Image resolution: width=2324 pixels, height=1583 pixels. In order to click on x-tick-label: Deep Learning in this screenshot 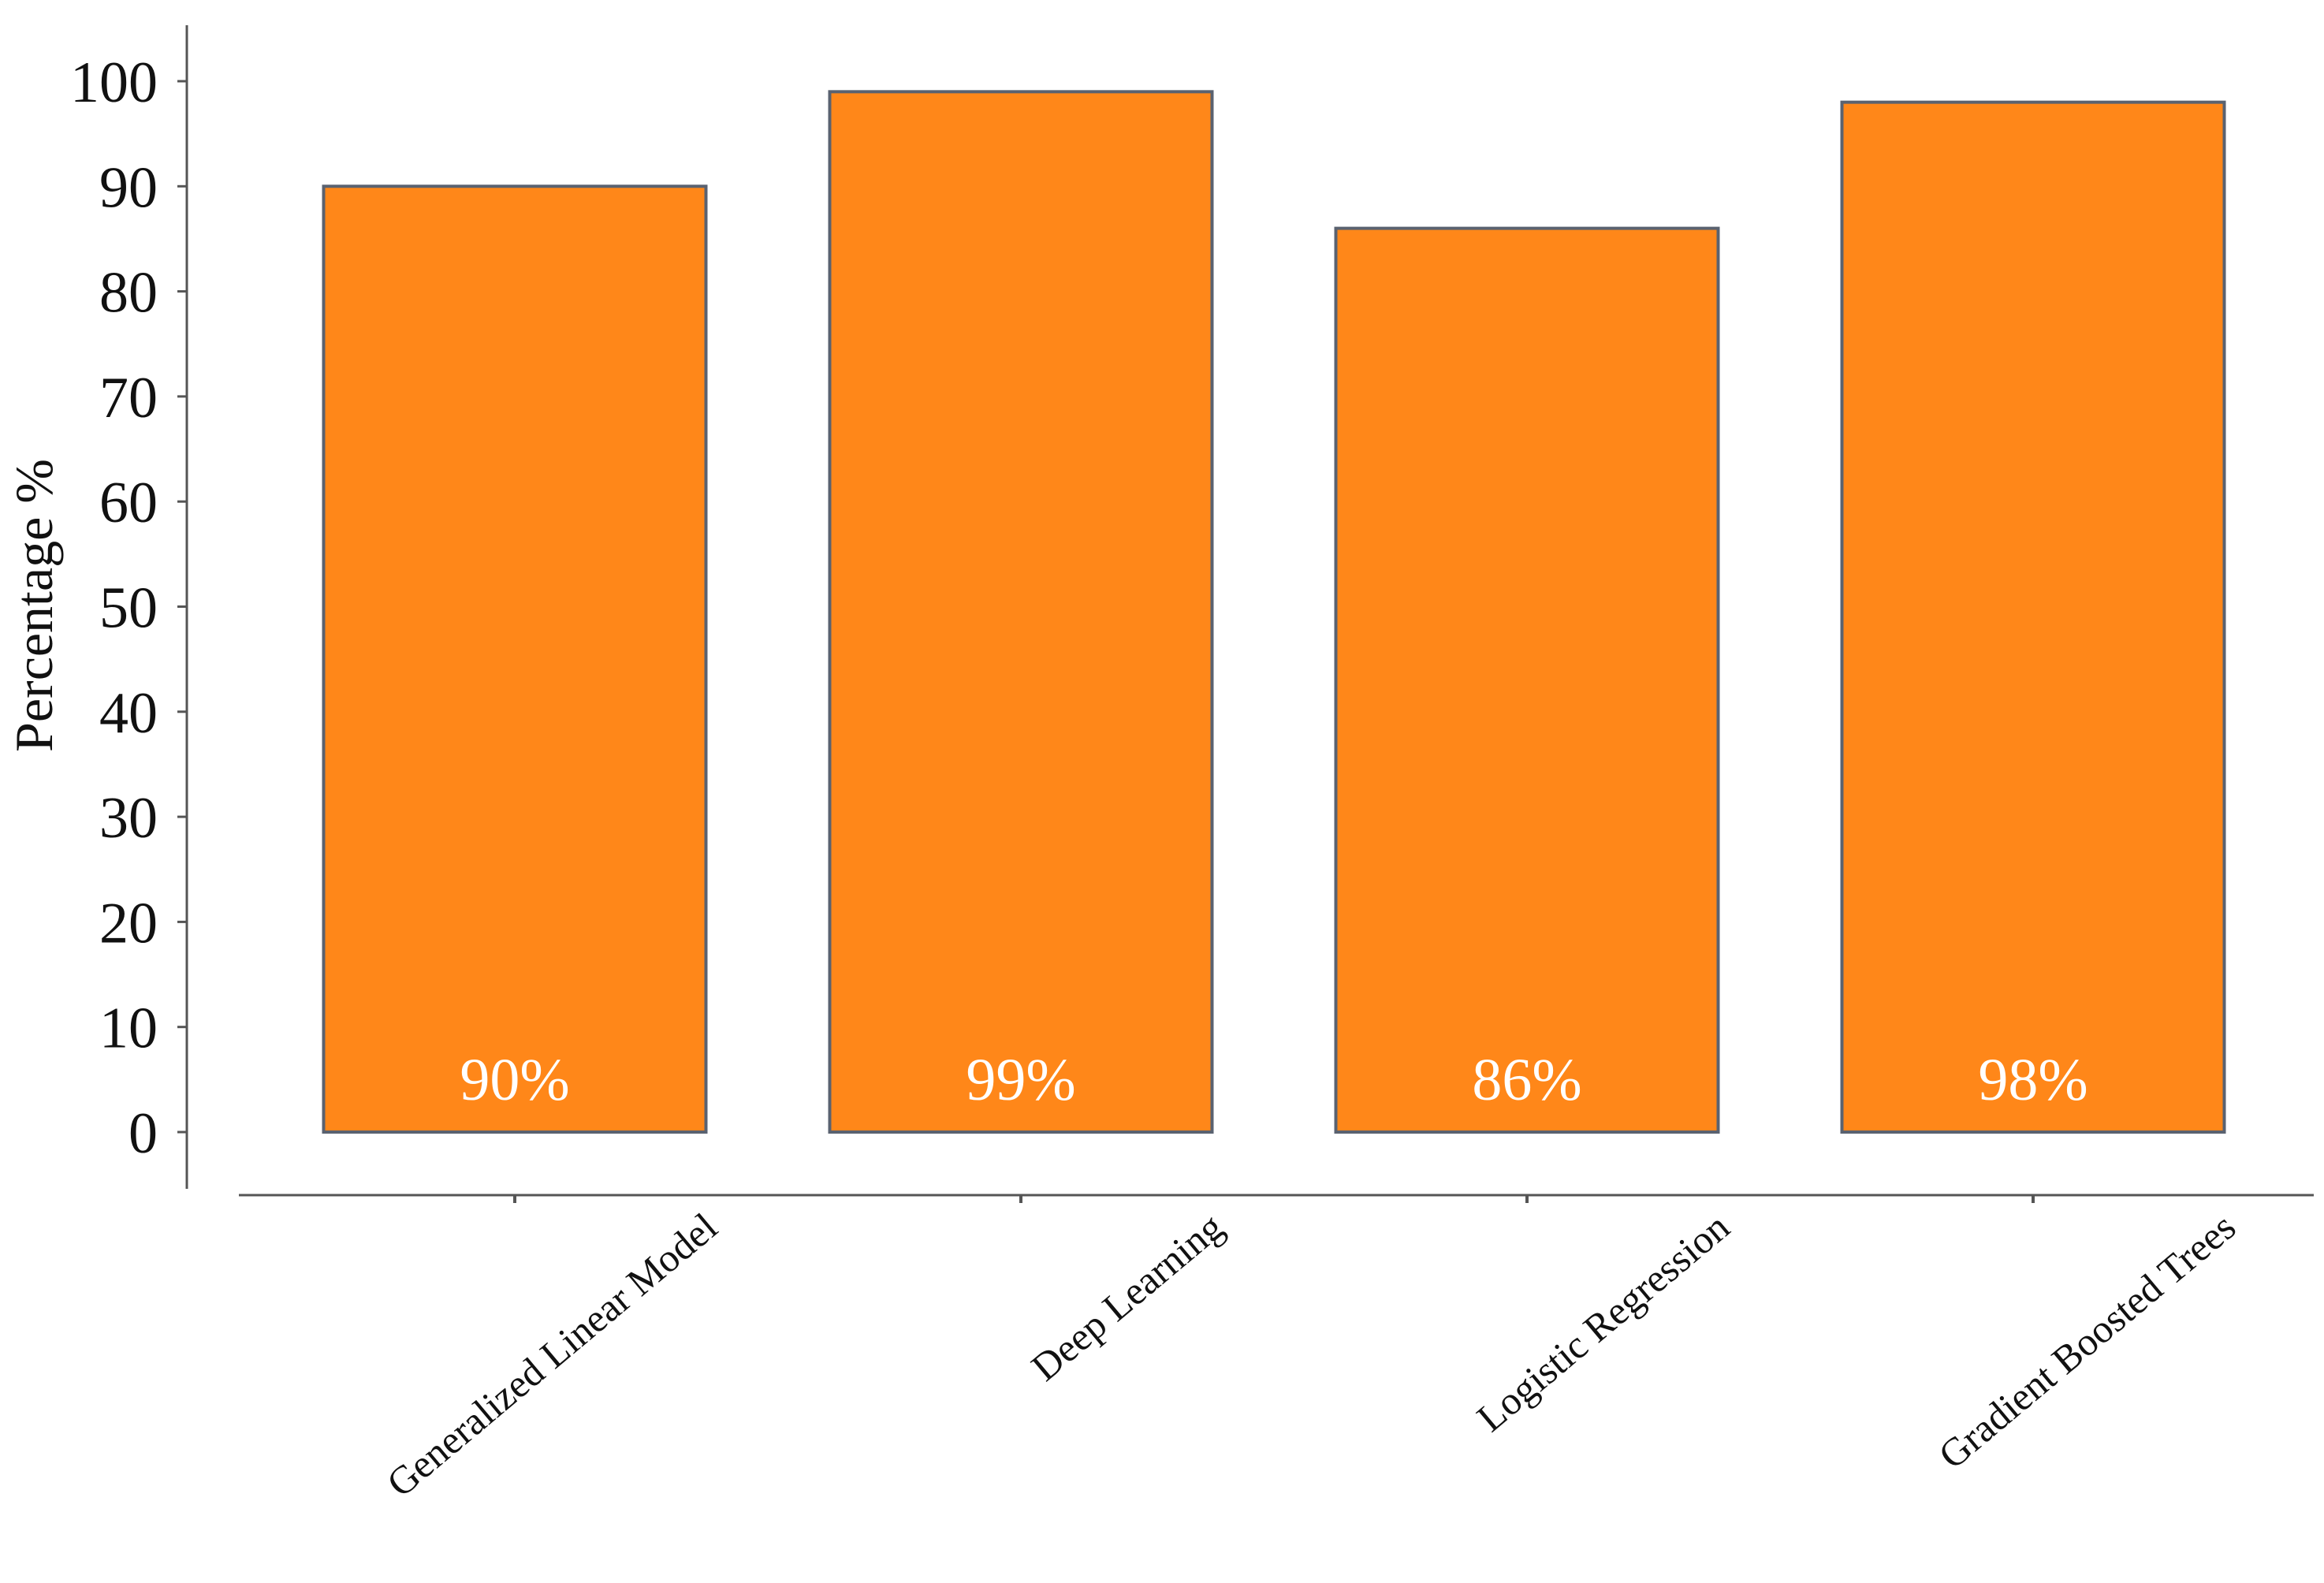, I will do `click(1126, 1297)`.